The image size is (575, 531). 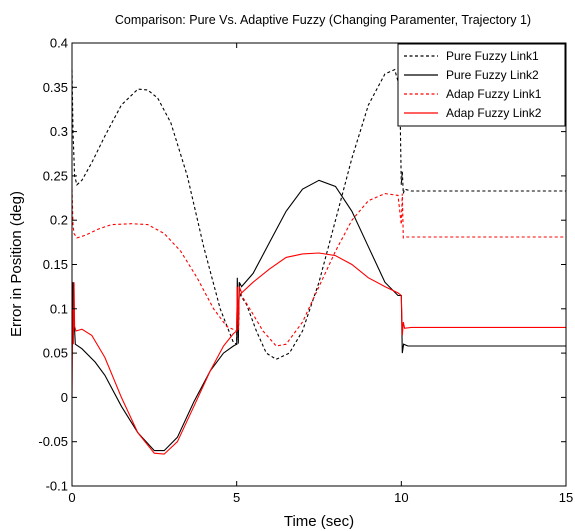 I want to click on x-tick-label: 10, so click(x=401, y=497).